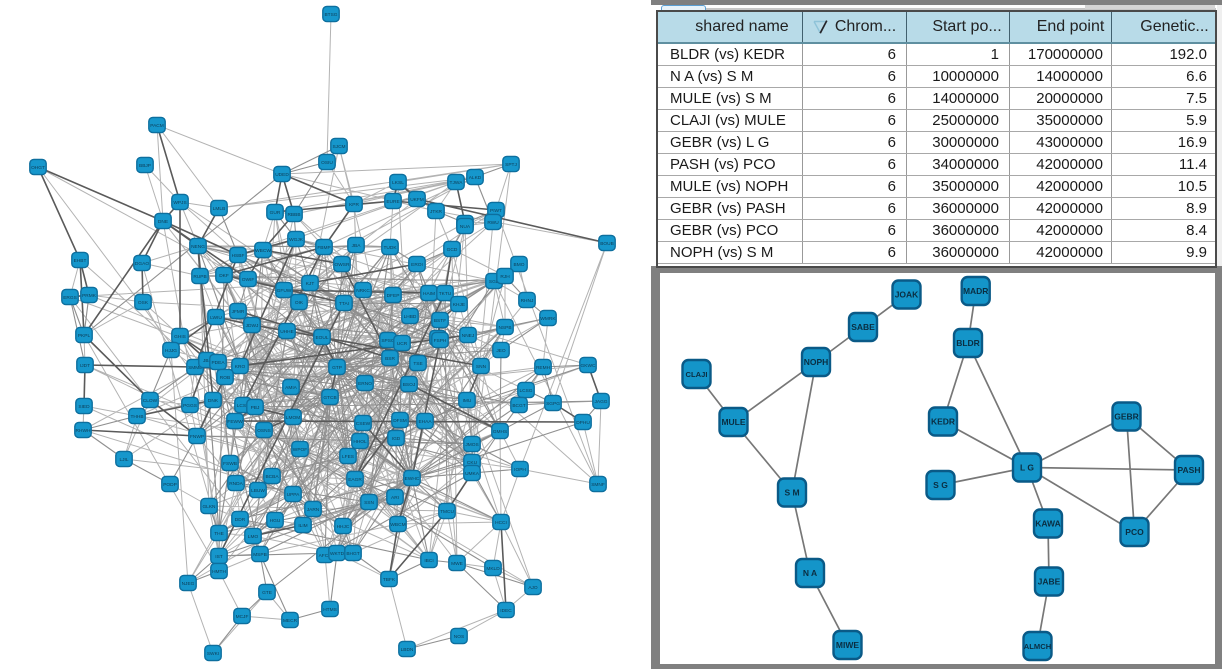 The height and width of the screenshot is (669, 1222). I want to click on svg-text: UMKA, so click(472, 474).